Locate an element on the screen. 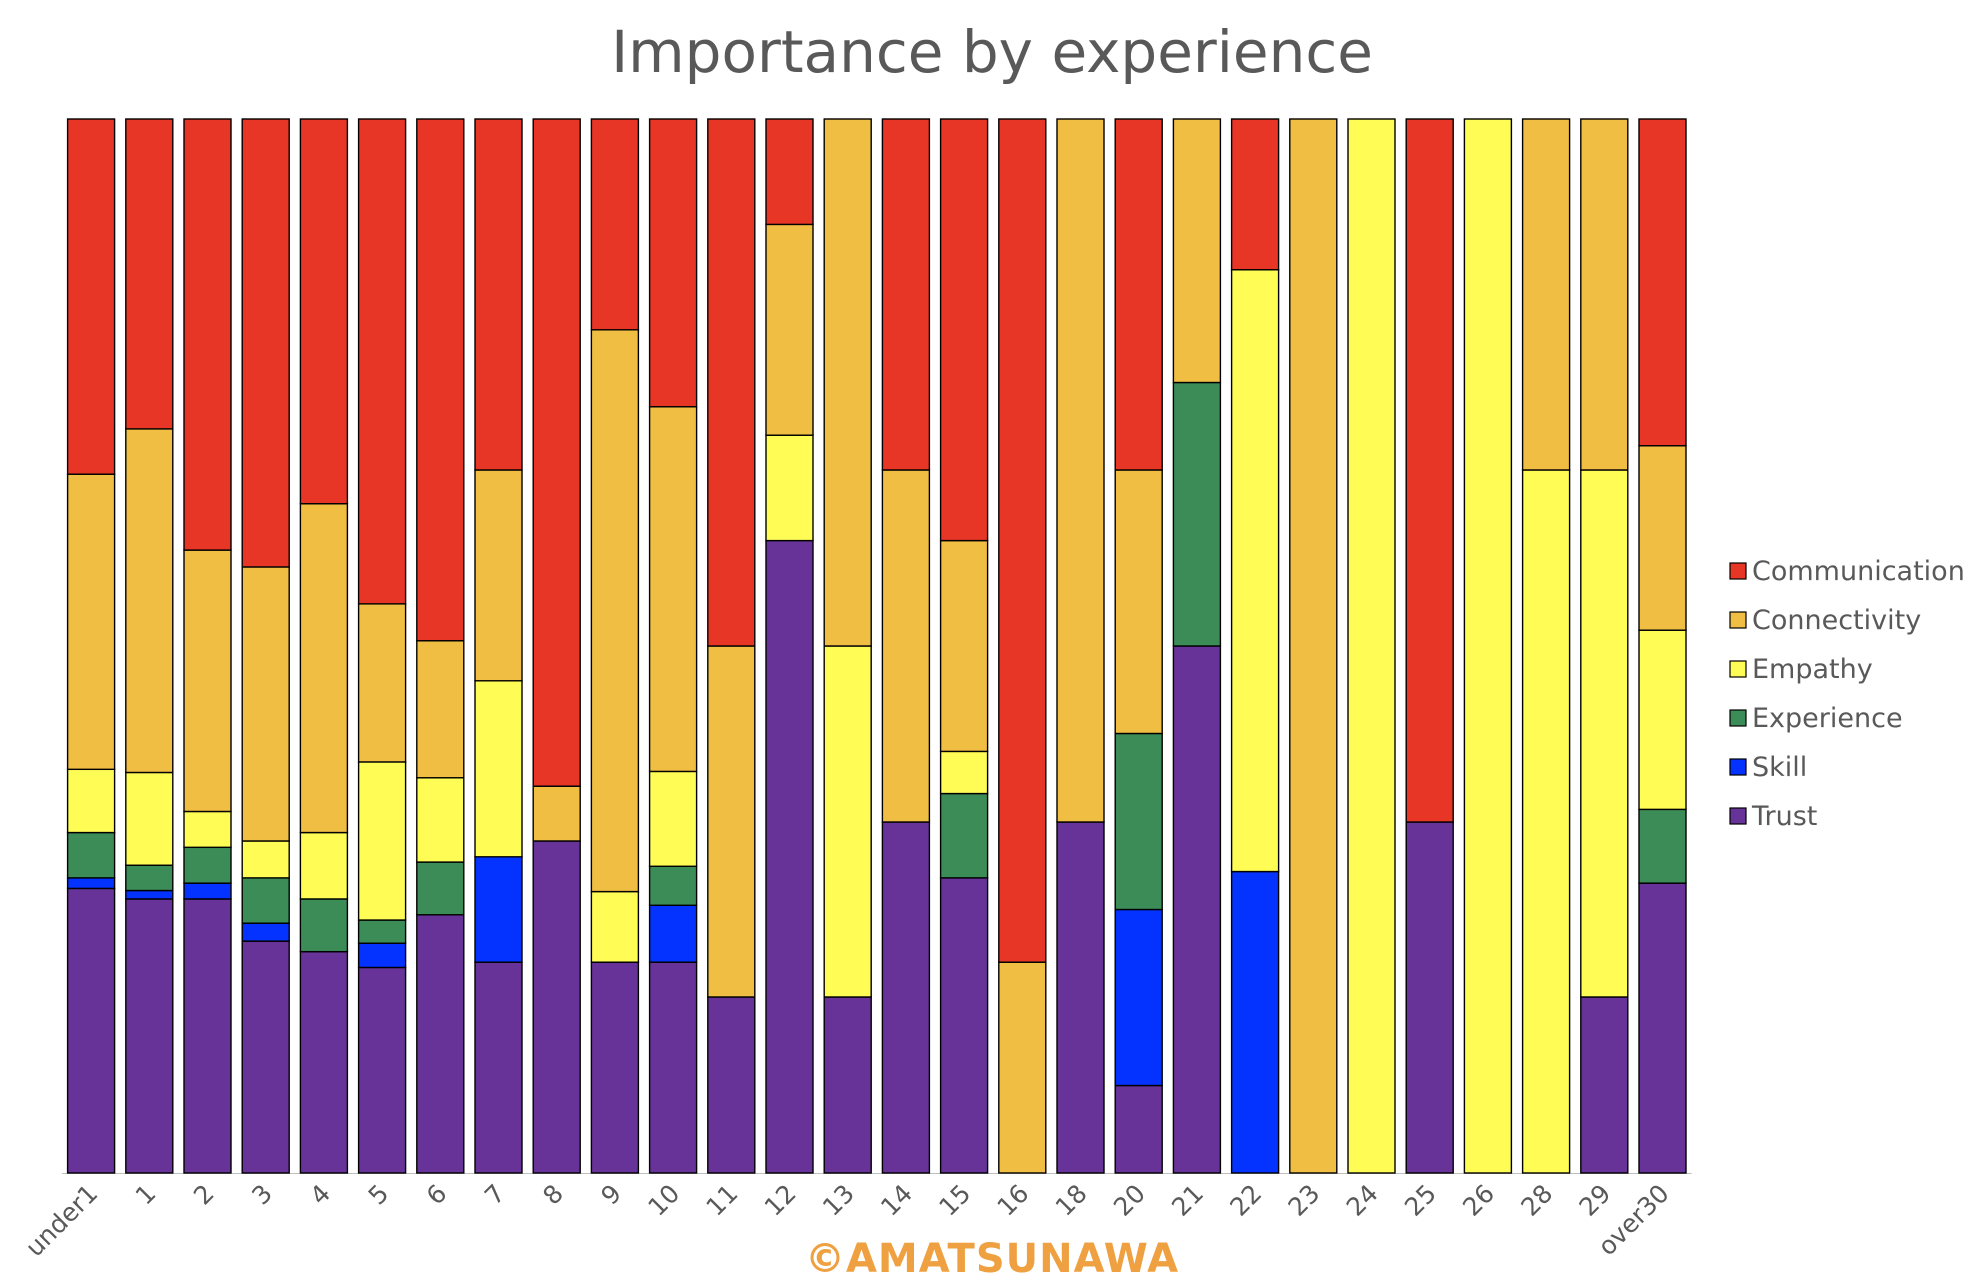 Image resolution: width=1984 pixels, height=1288 pixels. legend-label-empathy: Empathy is located at coordinates (1812, 669).